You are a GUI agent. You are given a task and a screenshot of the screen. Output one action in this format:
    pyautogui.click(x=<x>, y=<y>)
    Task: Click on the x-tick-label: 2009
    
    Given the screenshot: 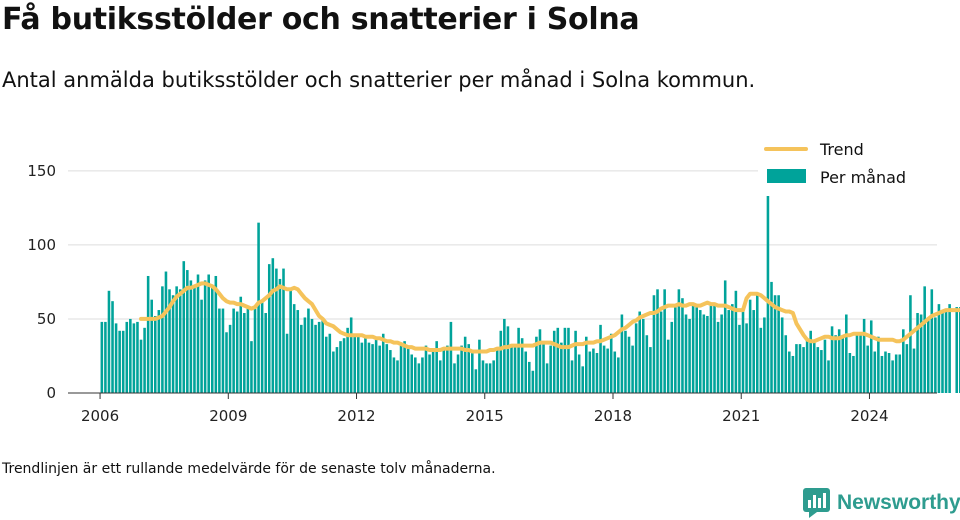 What is the action you would take?
    pyautogui.click(x=228, y=416)
    